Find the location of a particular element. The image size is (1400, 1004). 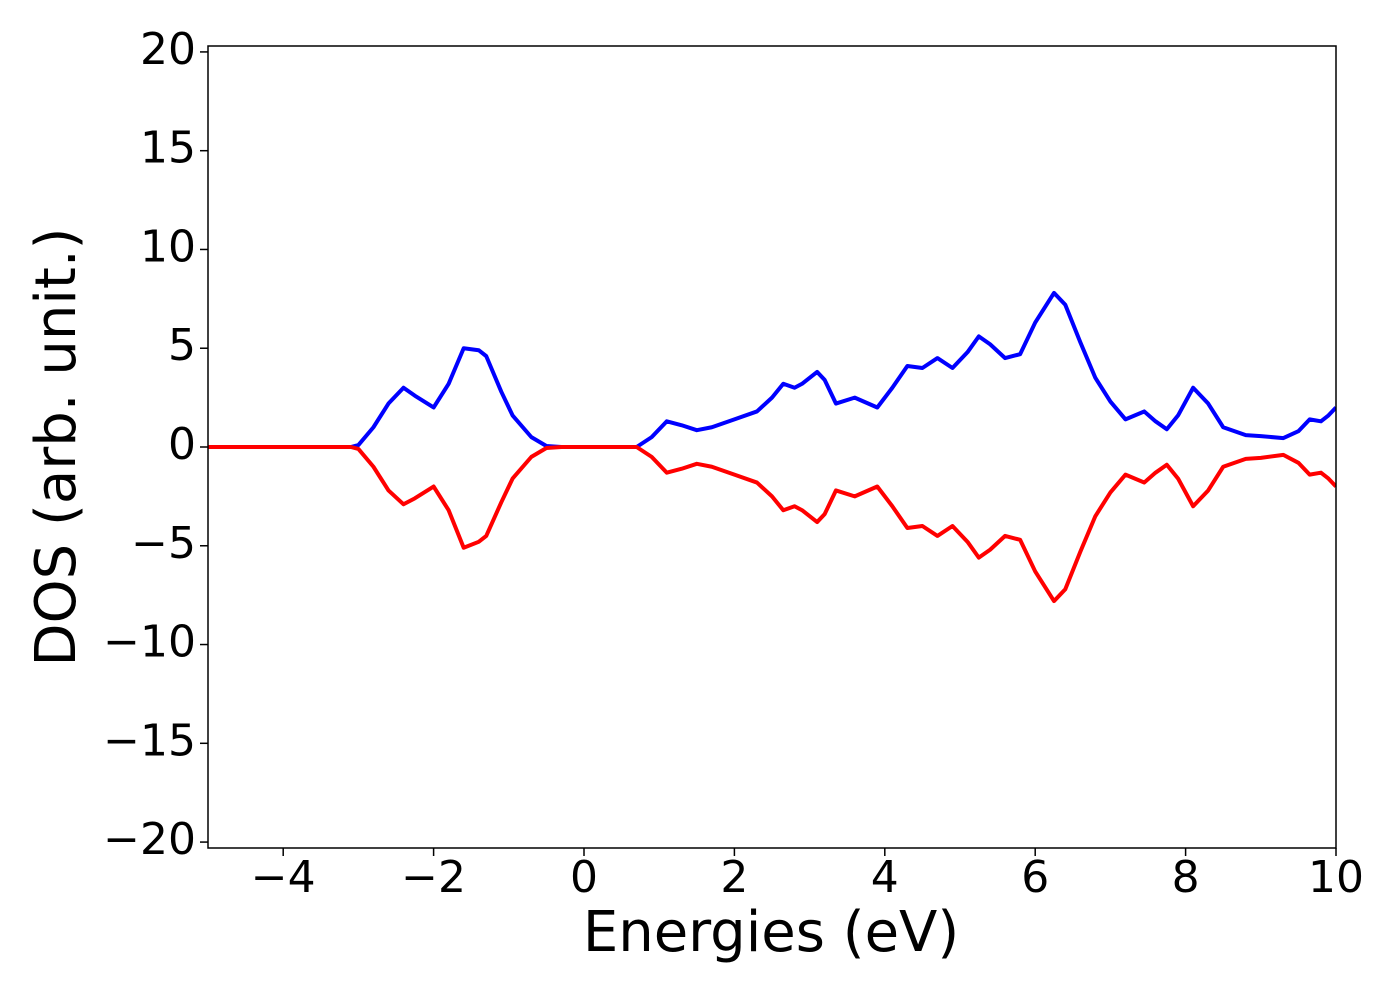

y-tick-label: −15 is located at coordinates (149, 740).